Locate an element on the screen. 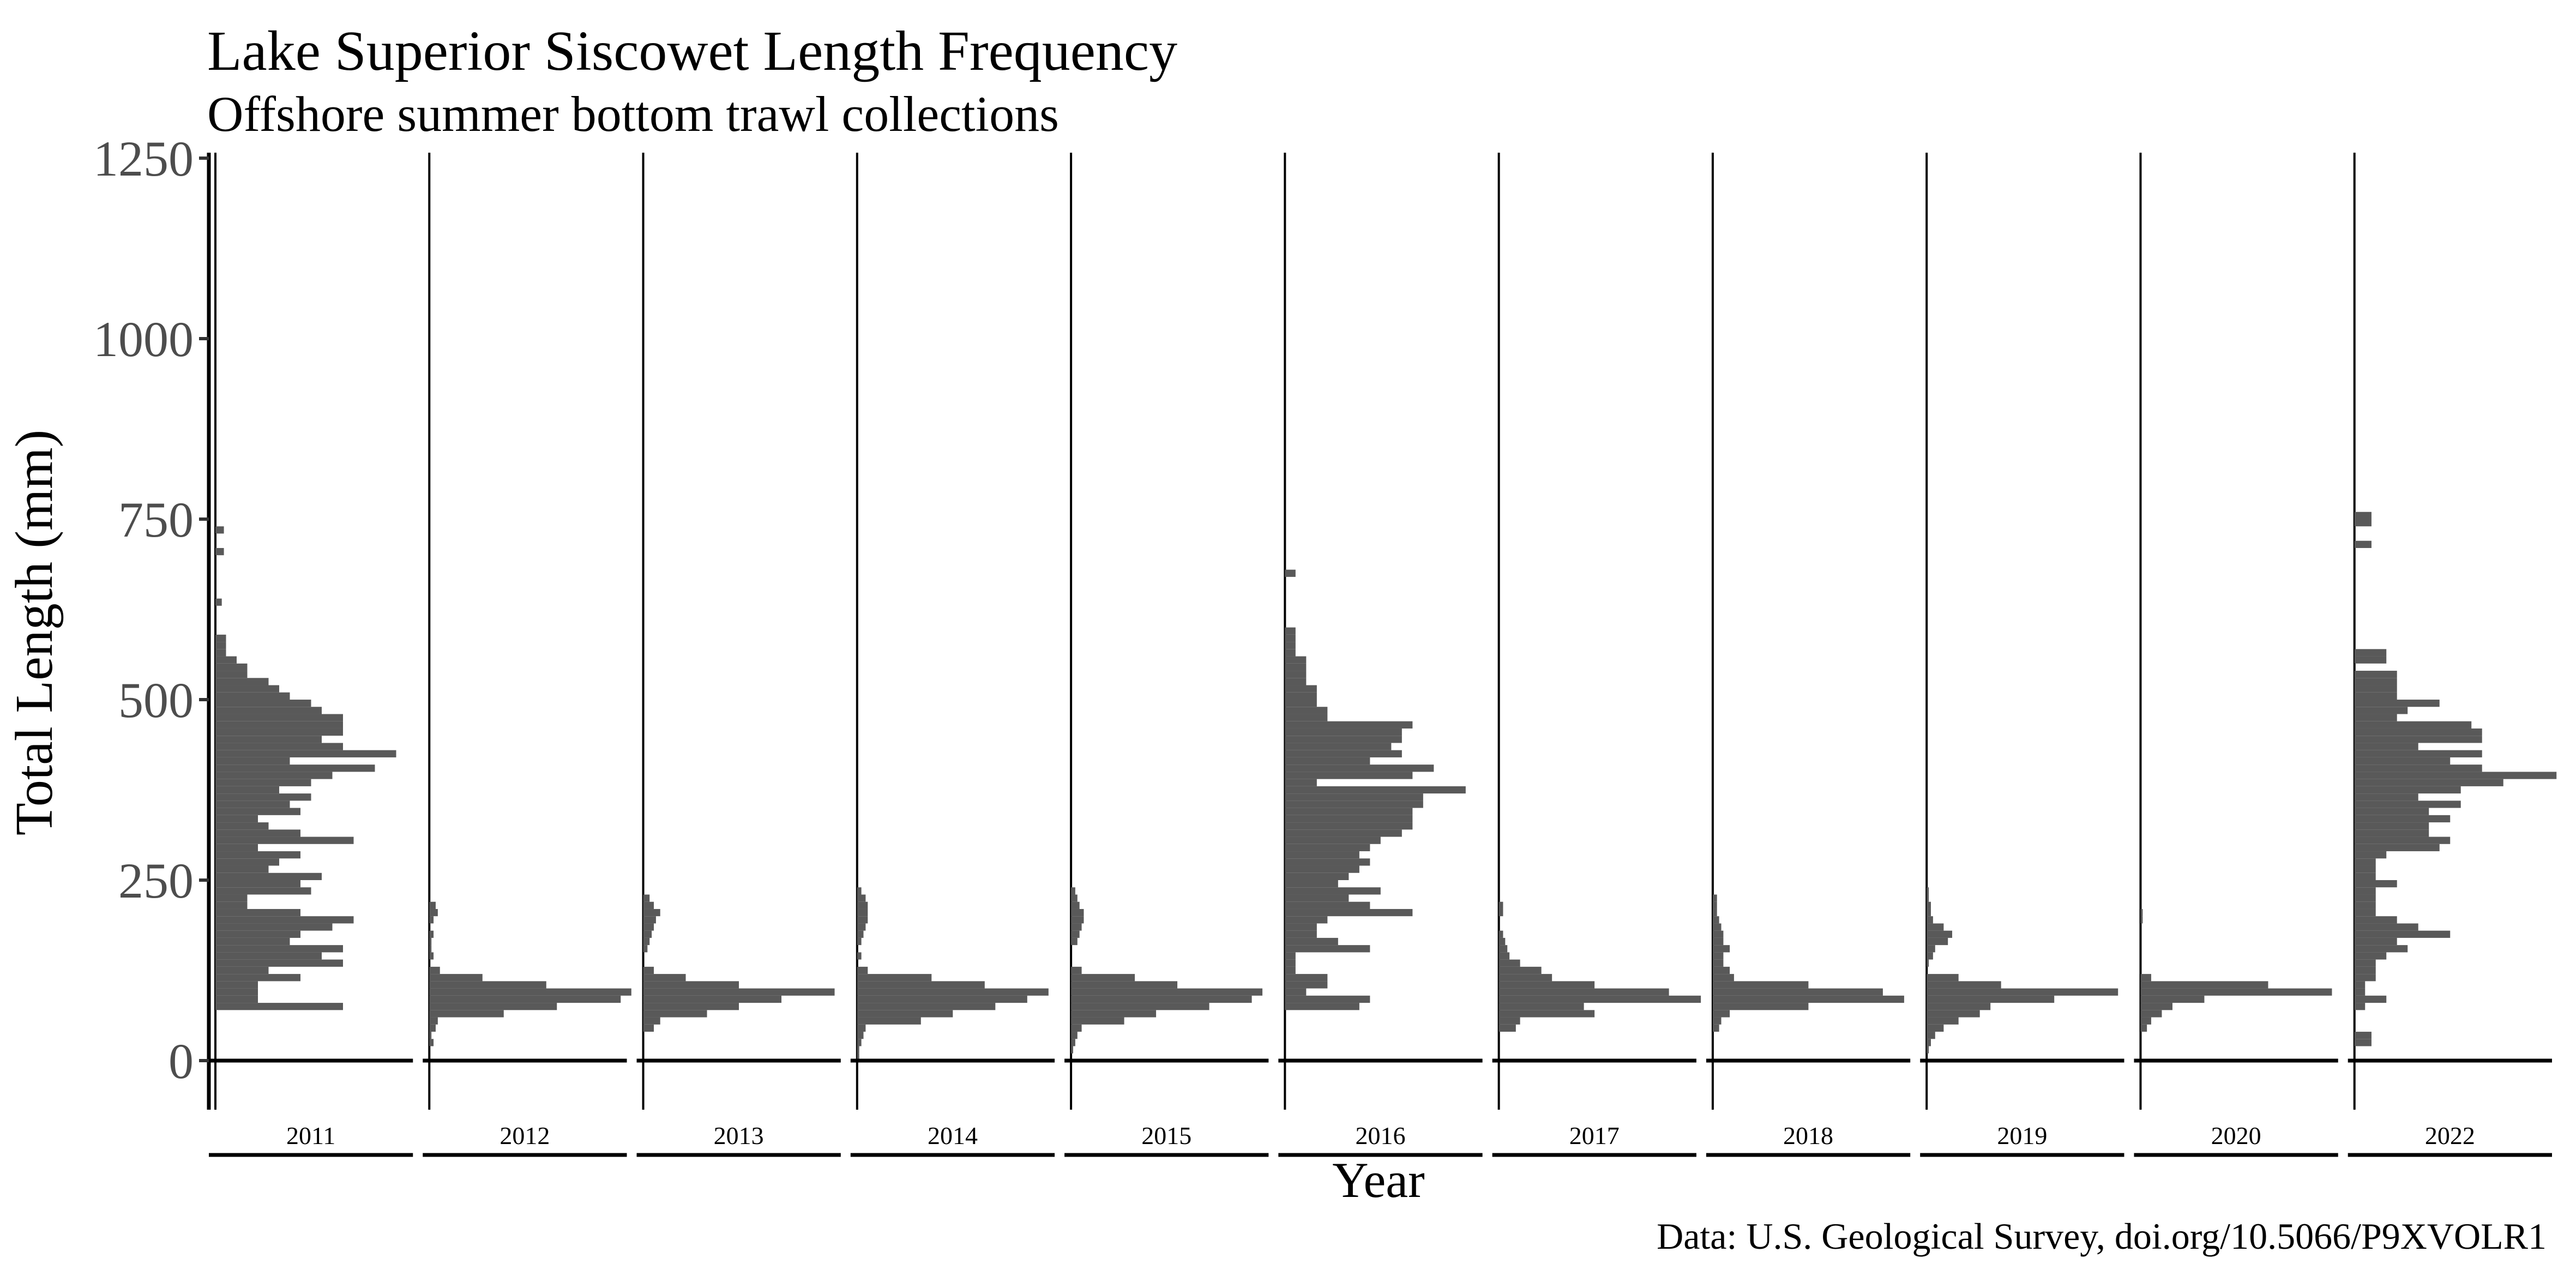  facet-label: 2012 is located at coordinates (524, 1135).